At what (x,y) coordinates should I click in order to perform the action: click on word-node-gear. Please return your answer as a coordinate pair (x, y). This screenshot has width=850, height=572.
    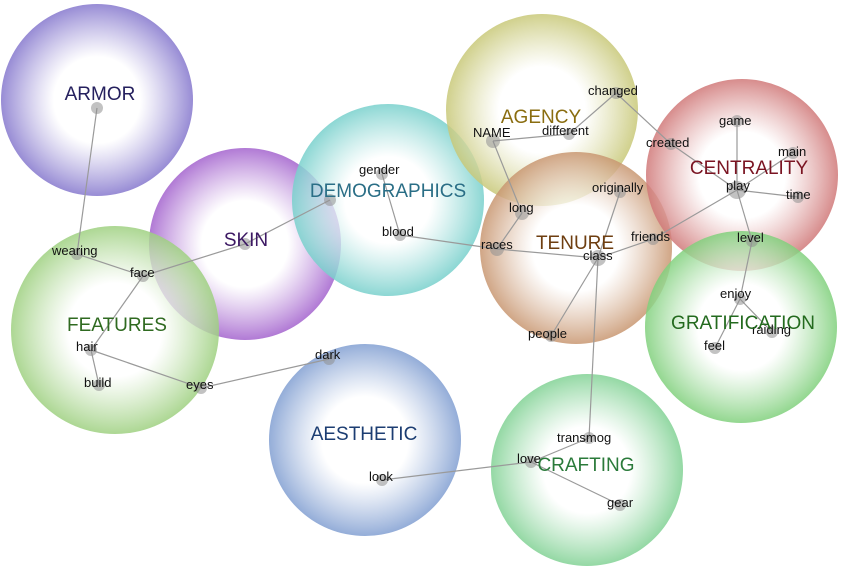
    Looking at the image, I should click on (620, 505).